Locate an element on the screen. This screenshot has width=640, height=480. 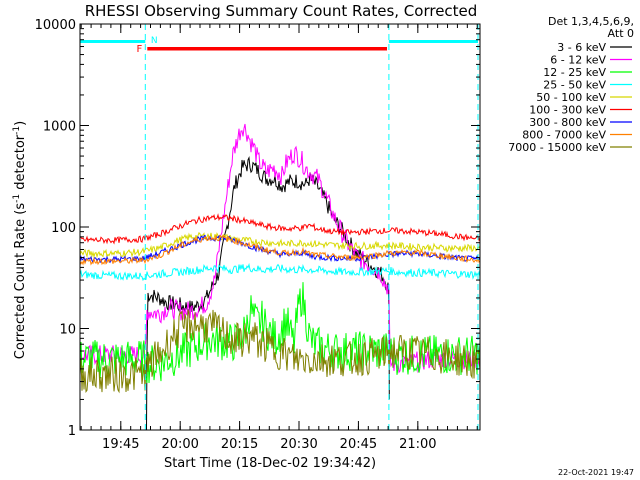
legend-label: 300 - 800 keV is located at coordinates (567, 122).